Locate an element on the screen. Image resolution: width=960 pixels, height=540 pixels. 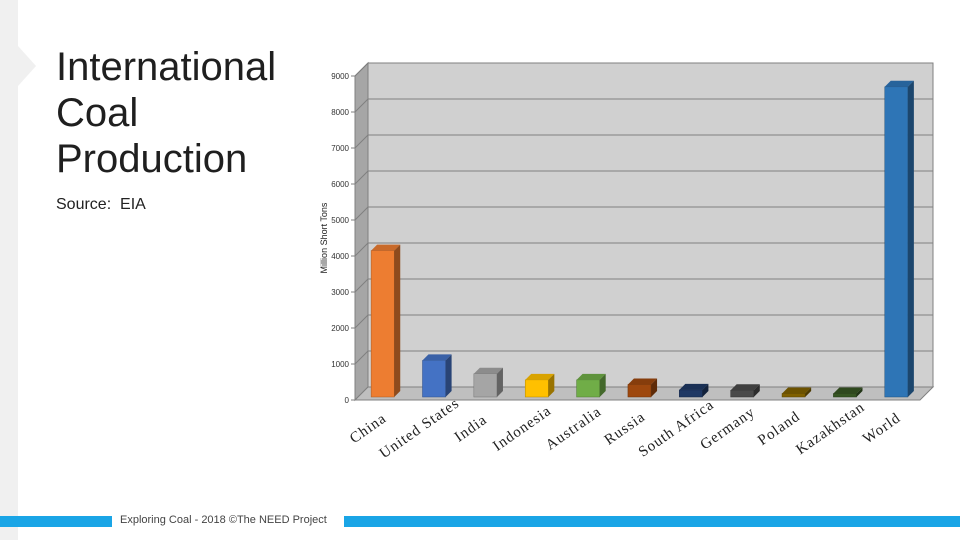
y-tick-label: 9000 is located at coordinates (340, 76).